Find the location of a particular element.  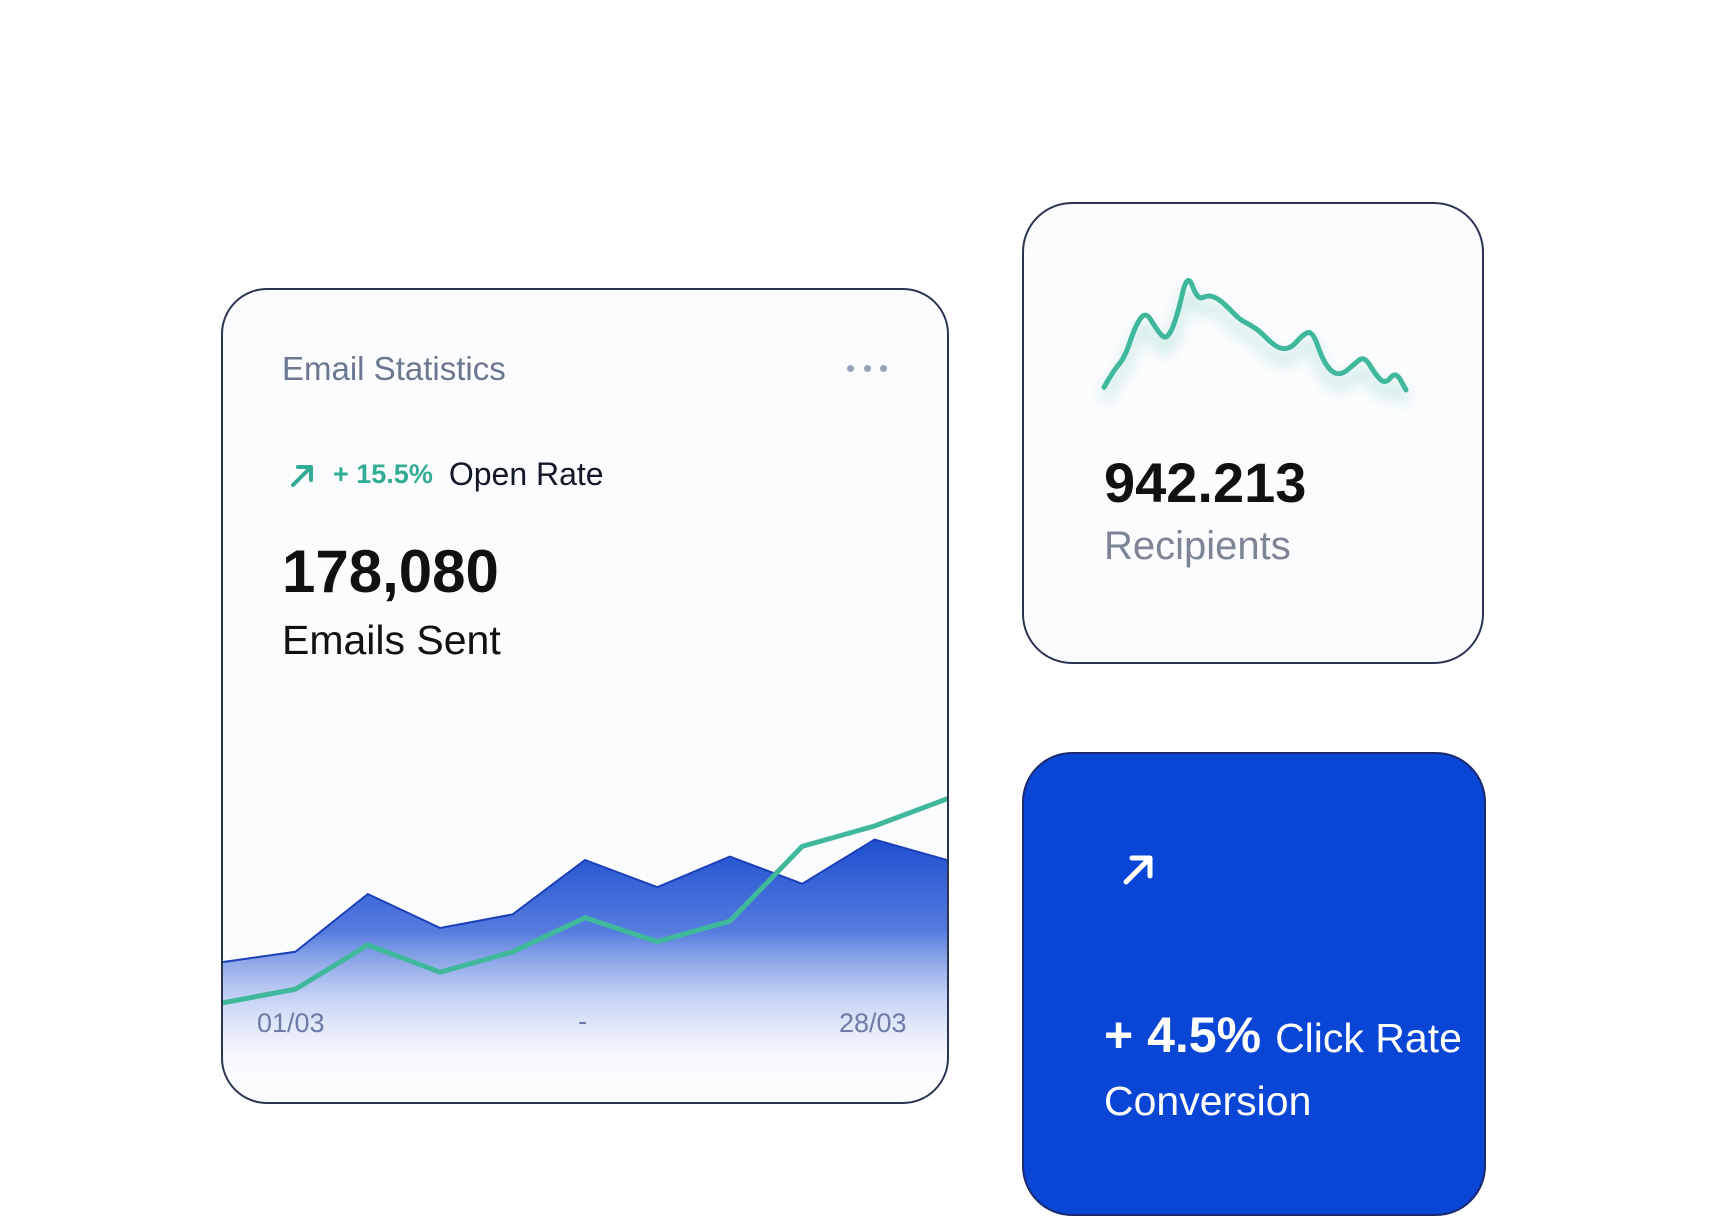

recipients-label: Recipients is located at coordinates (1197, 546).